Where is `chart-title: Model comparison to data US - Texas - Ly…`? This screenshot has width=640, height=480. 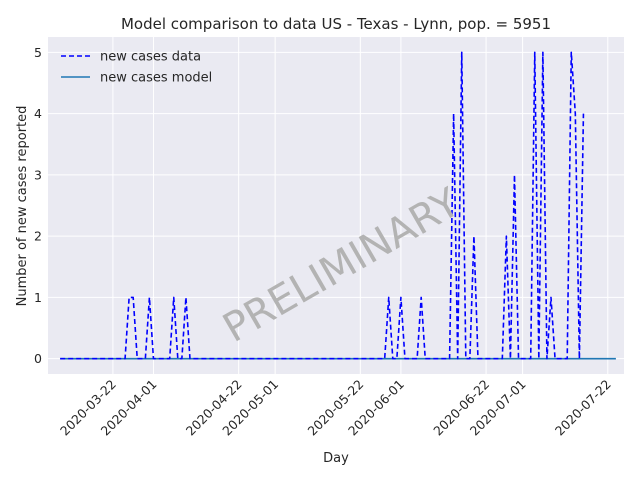 chart-title: Model comparison to data US - Texas - Ly… is located at coordinates (336, 24).